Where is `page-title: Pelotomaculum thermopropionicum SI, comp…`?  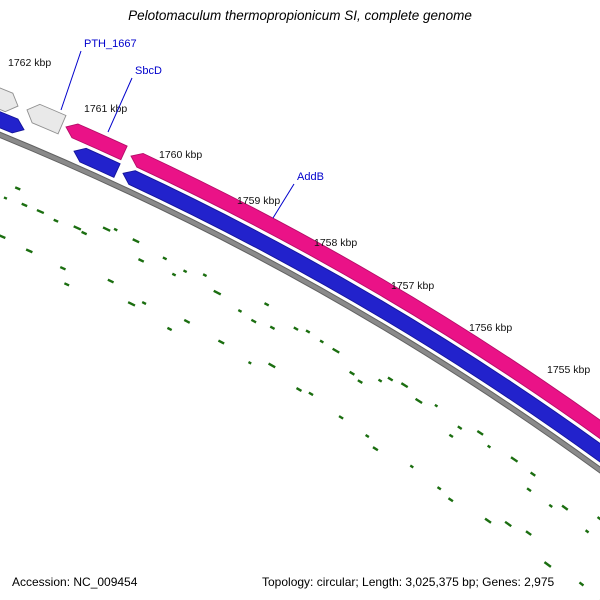
page-title: Pelotomaculum thermopropionicum SI, comp… is located at coordinates (300, 15).